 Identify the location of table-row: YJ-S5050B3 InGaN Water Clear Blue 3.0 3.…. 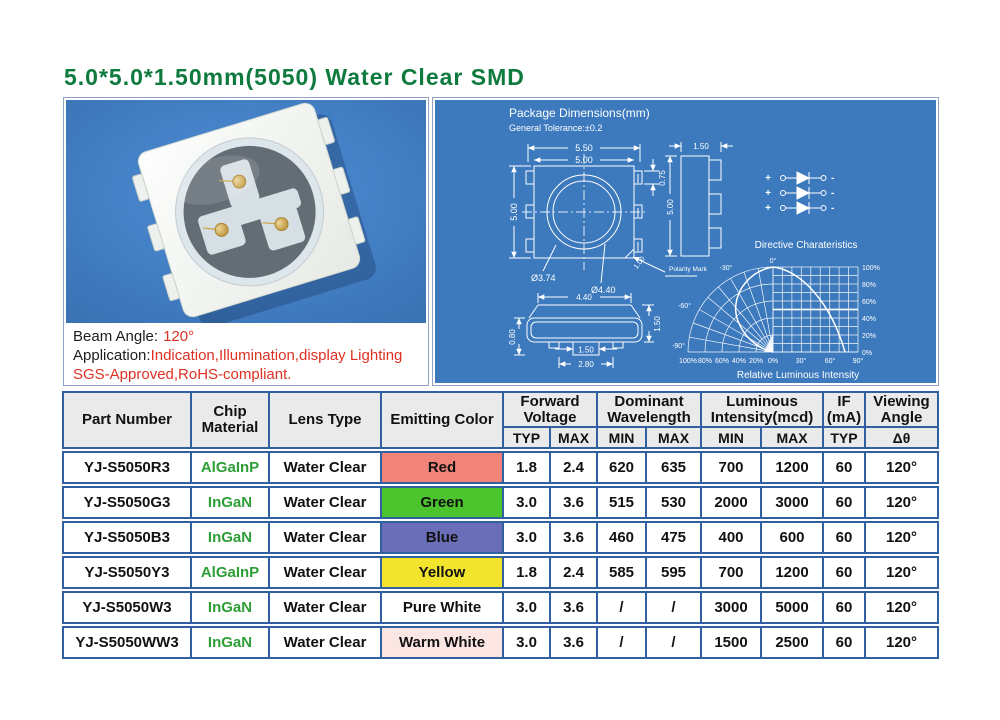
(500, 537).